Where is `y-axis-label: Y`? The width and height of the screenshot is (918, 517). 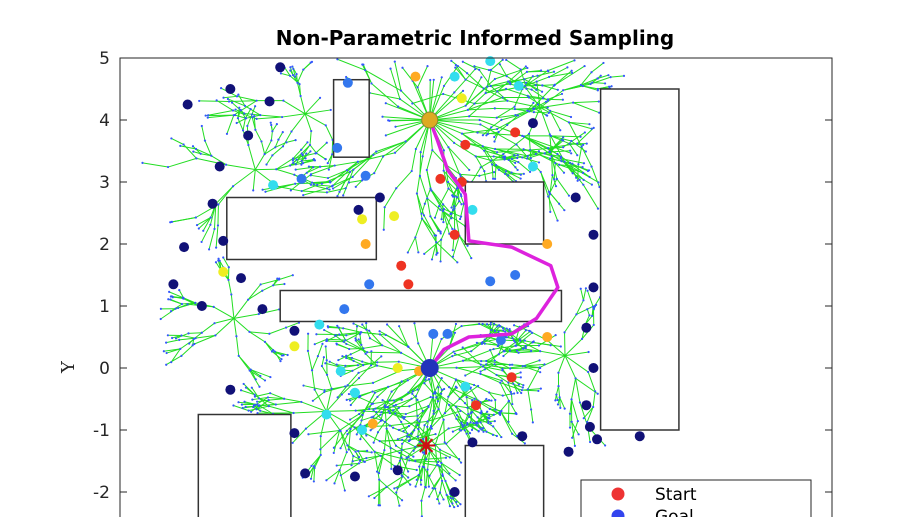
y-axis-label: Y is located at coordinates (68, 367).